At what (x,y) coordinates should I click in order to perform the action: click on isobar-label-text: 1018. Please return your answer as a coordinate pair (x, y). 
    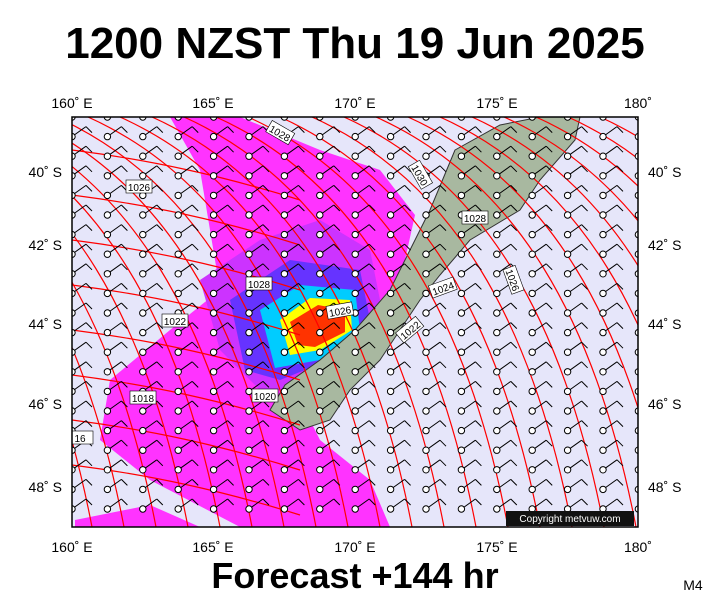
    Looking at the image, I should click on (143, 399).